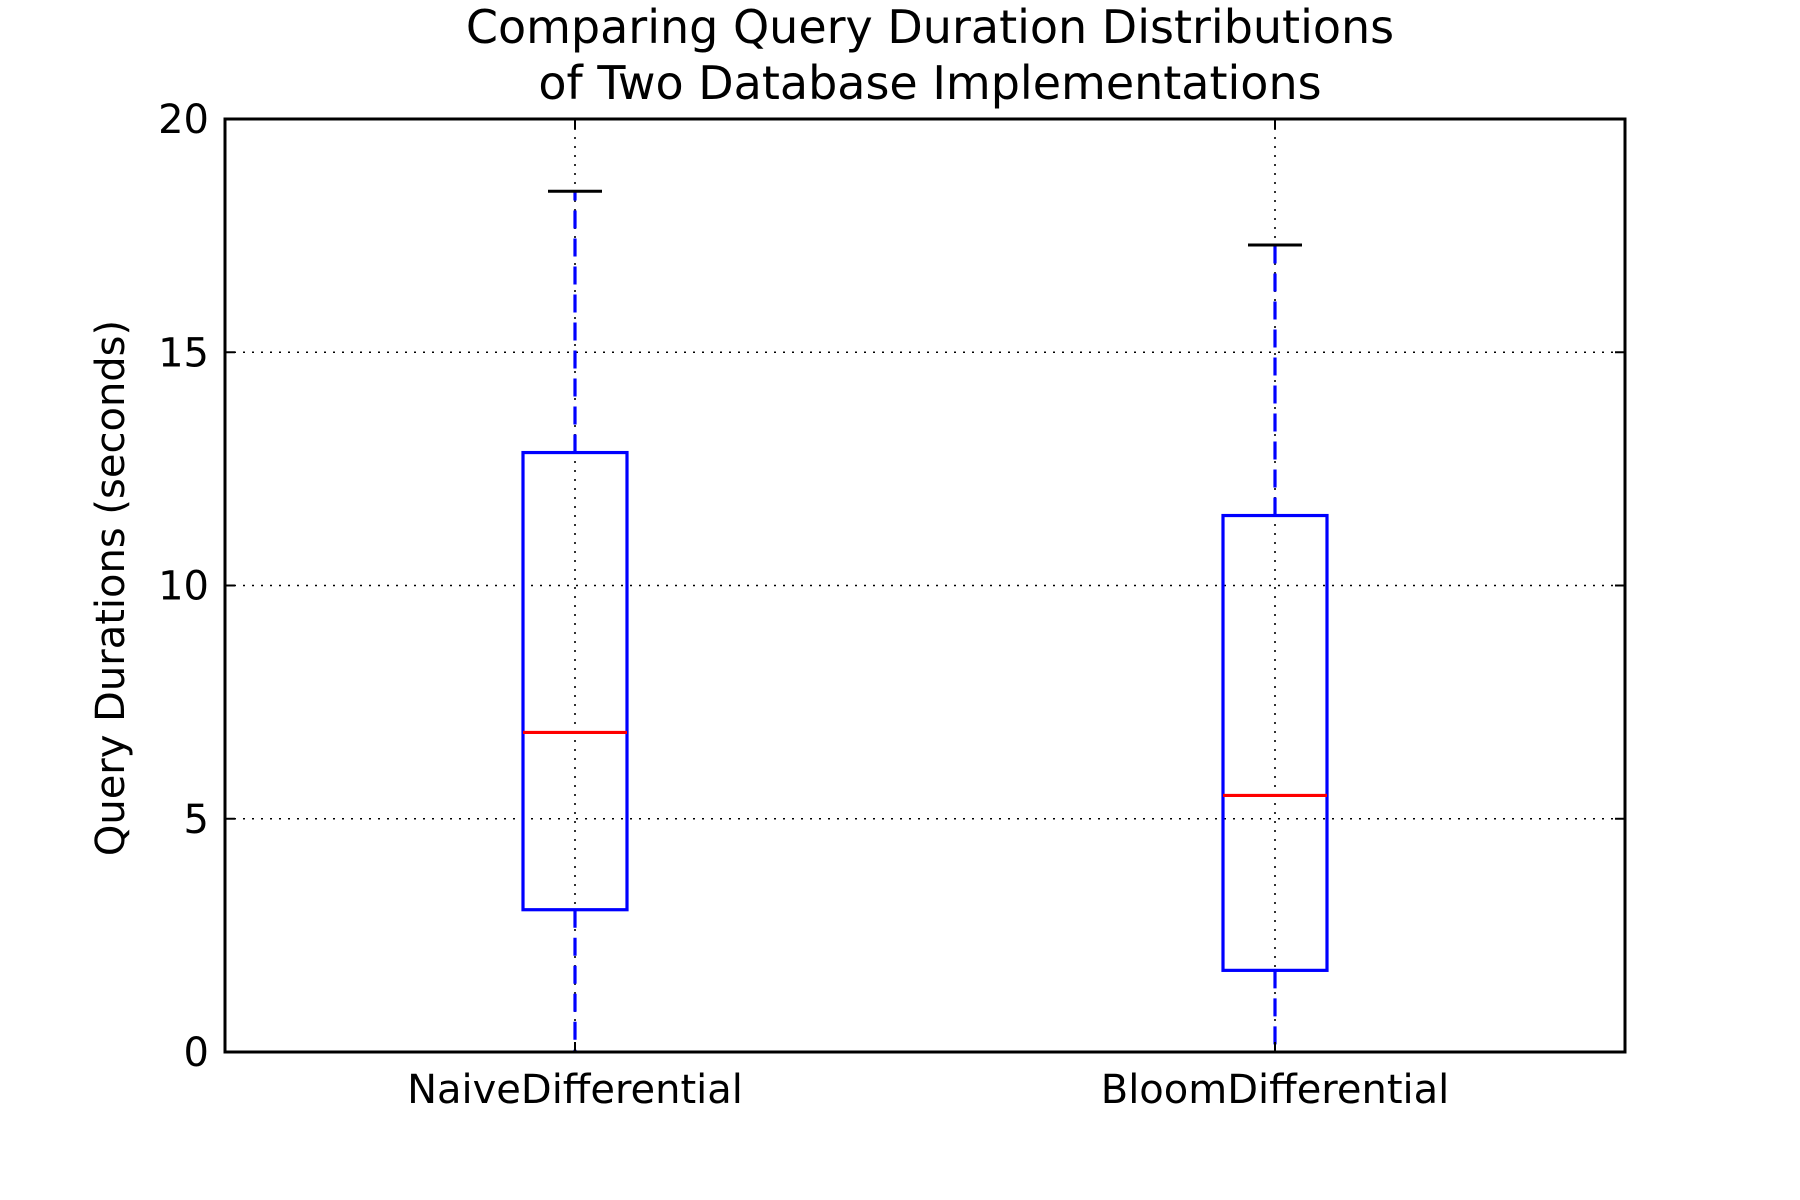  Describe the element at coordinates (575, 1090) in the screenshot. I see `x-tick-label-1: NaiveDifferential` at that location.